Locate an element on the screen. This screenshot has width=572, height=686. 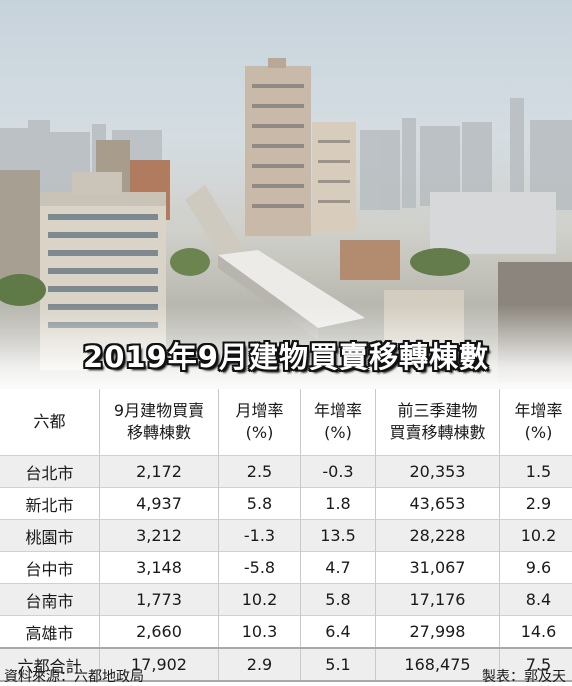
table-row: 台南市 1,773 10.2 5.8 17,176 8.4 is located at coordinates (286, 599).